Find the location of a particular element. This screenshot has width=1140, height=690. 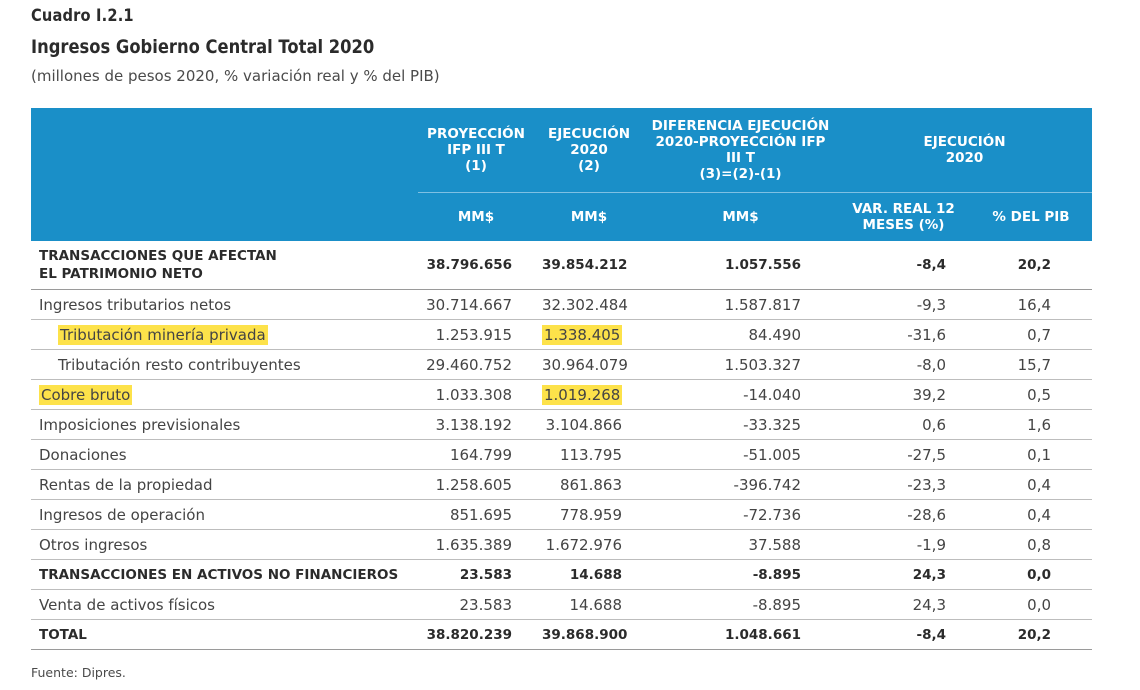

cell-var-real: -31,6 is located at coordinates (903, 334).